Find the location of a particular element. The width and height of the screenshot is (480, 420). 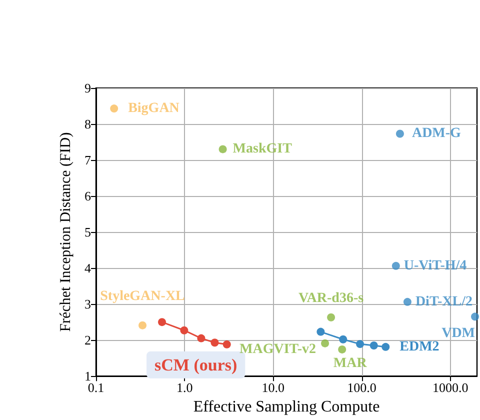

y-tick-label: 2 is located at coordinates (87, 340).